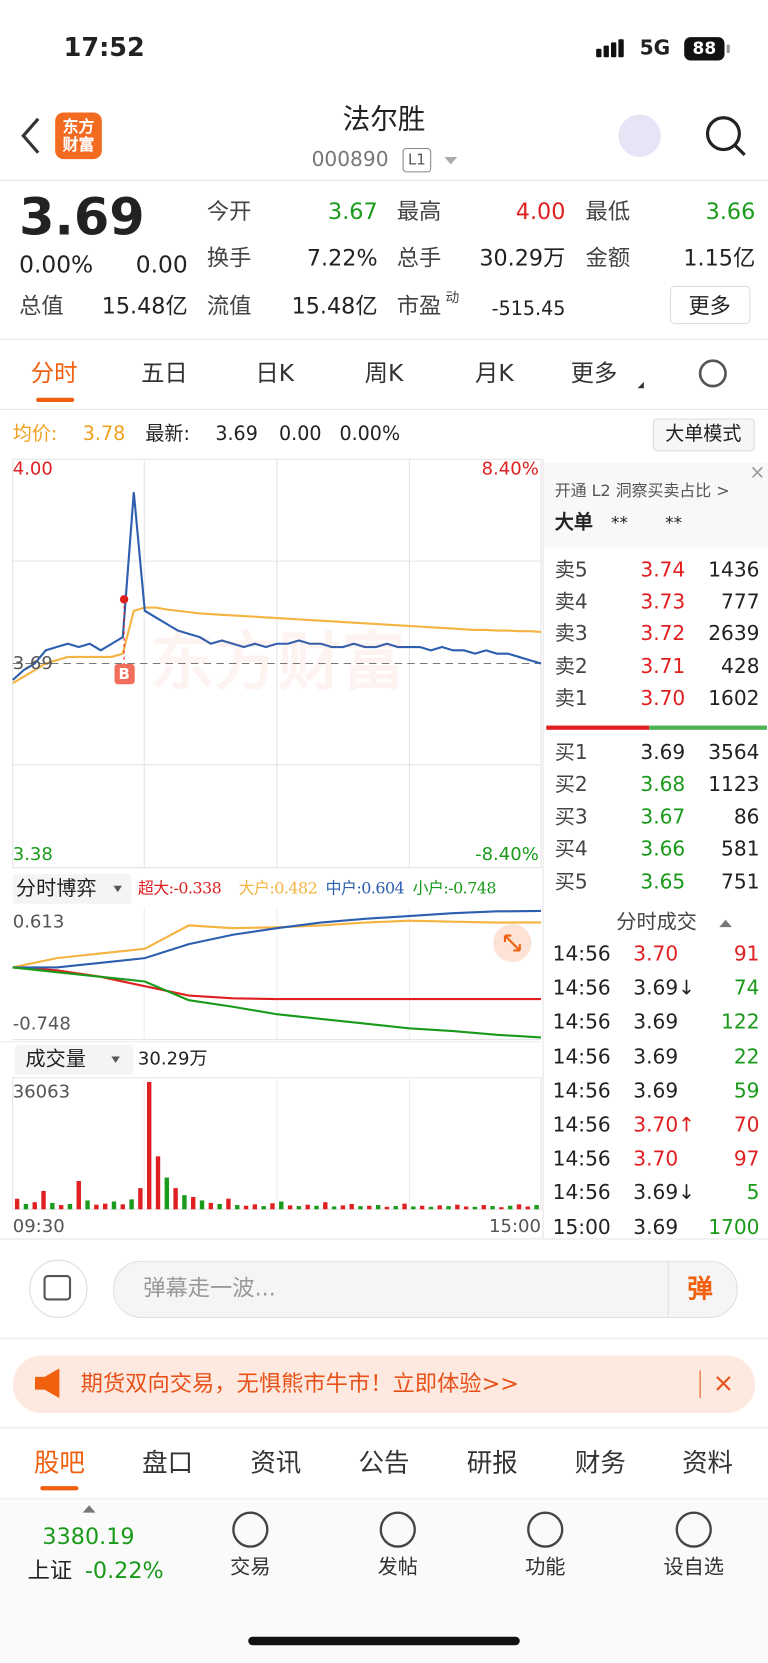 This screenshot has width=768, height=1663. Describe the element at coordinates (740, 602) in the screenshot. I see `book-volume: 777` at that location.